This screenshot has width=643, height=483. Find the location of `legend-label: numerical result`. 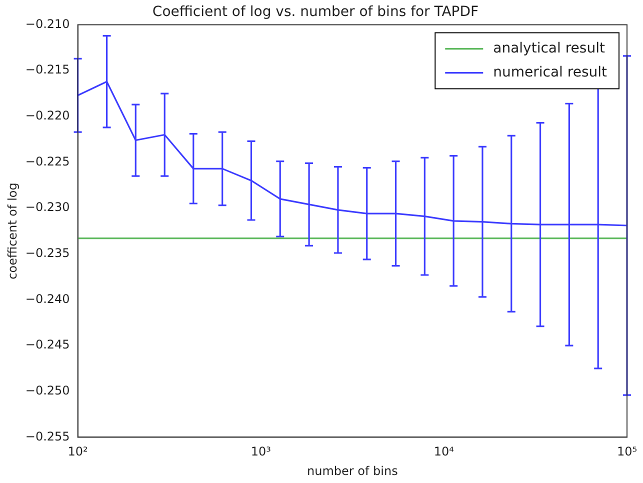

legend-label: numerical result is located at coordinates (550, 72).